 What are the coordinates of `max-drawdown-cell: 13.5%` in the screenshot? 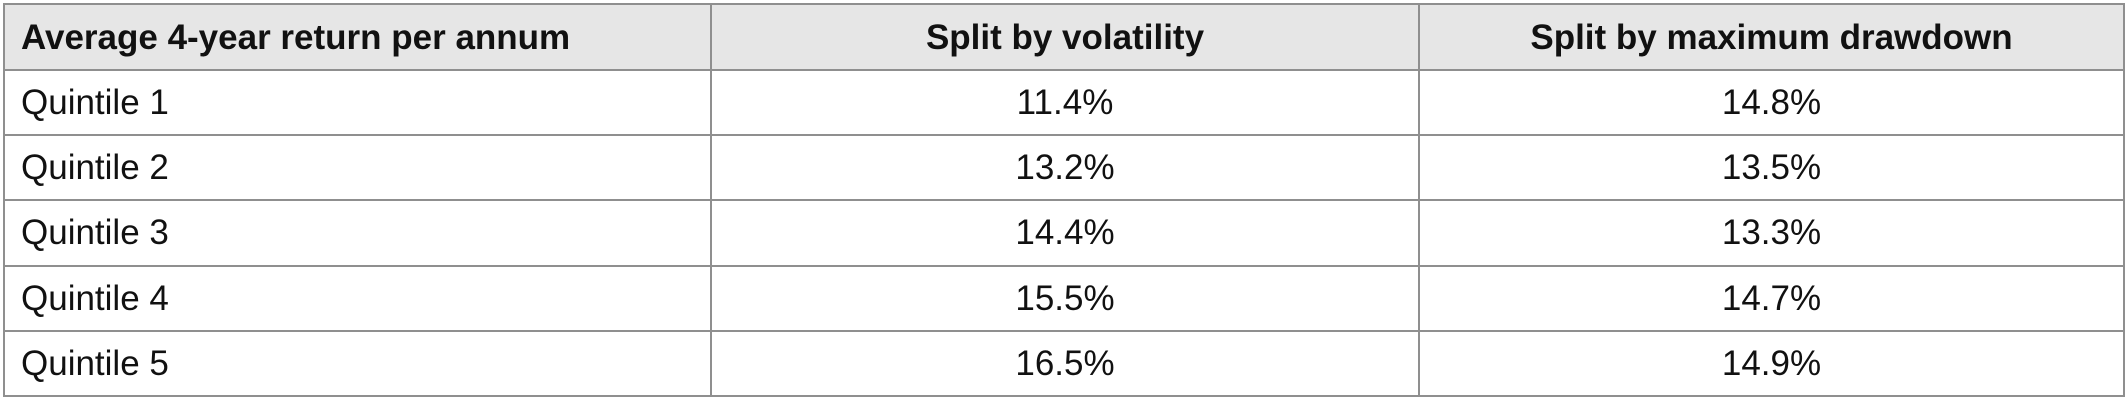 It's located at (1771, 168).